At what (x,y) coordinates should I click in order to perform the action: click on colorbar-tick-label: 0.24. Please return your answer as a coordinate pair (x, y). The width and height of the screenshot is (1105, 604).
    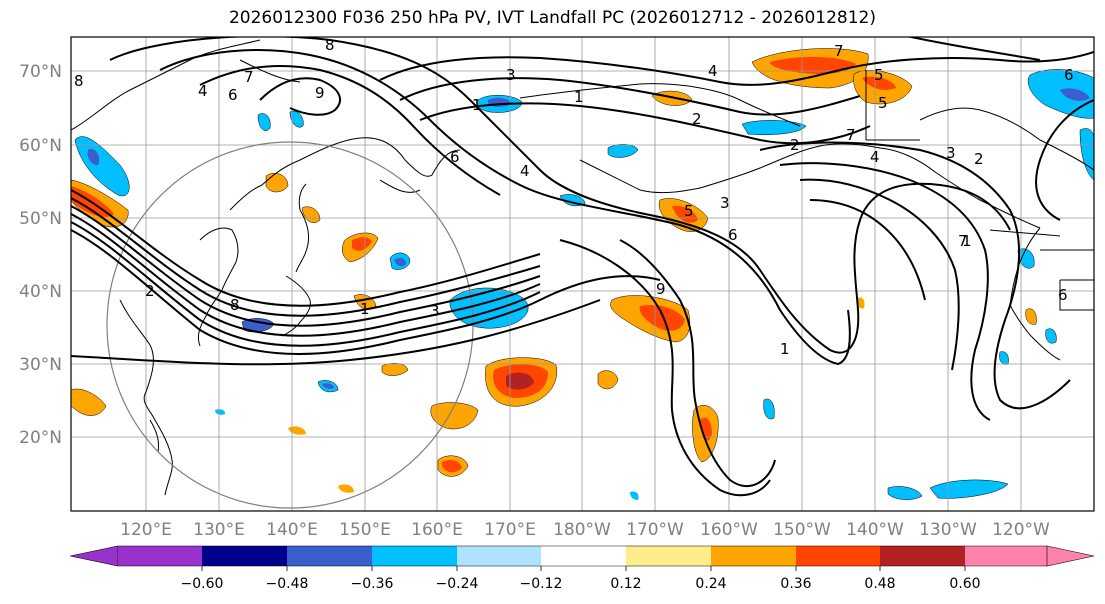
    Looking at the image, I should click on (710, 584).